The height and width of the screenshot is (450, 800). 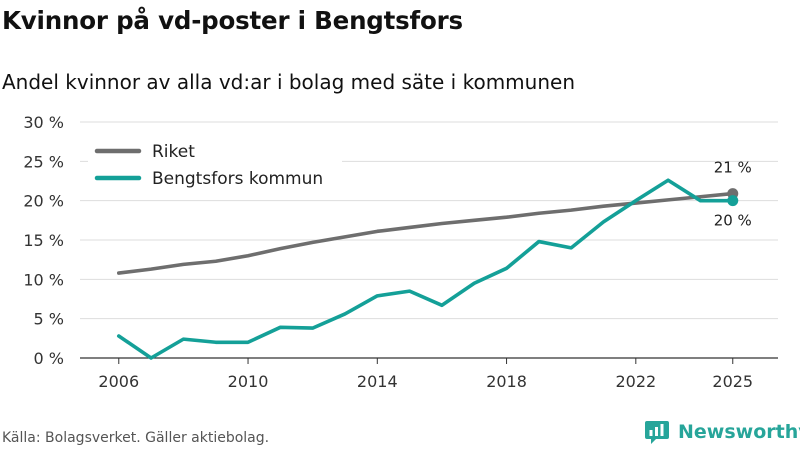 What do you see at coordinates (506, 381) in the screenshot?
I see `x-tick-label: 2018` at bounding box center [506, 381].